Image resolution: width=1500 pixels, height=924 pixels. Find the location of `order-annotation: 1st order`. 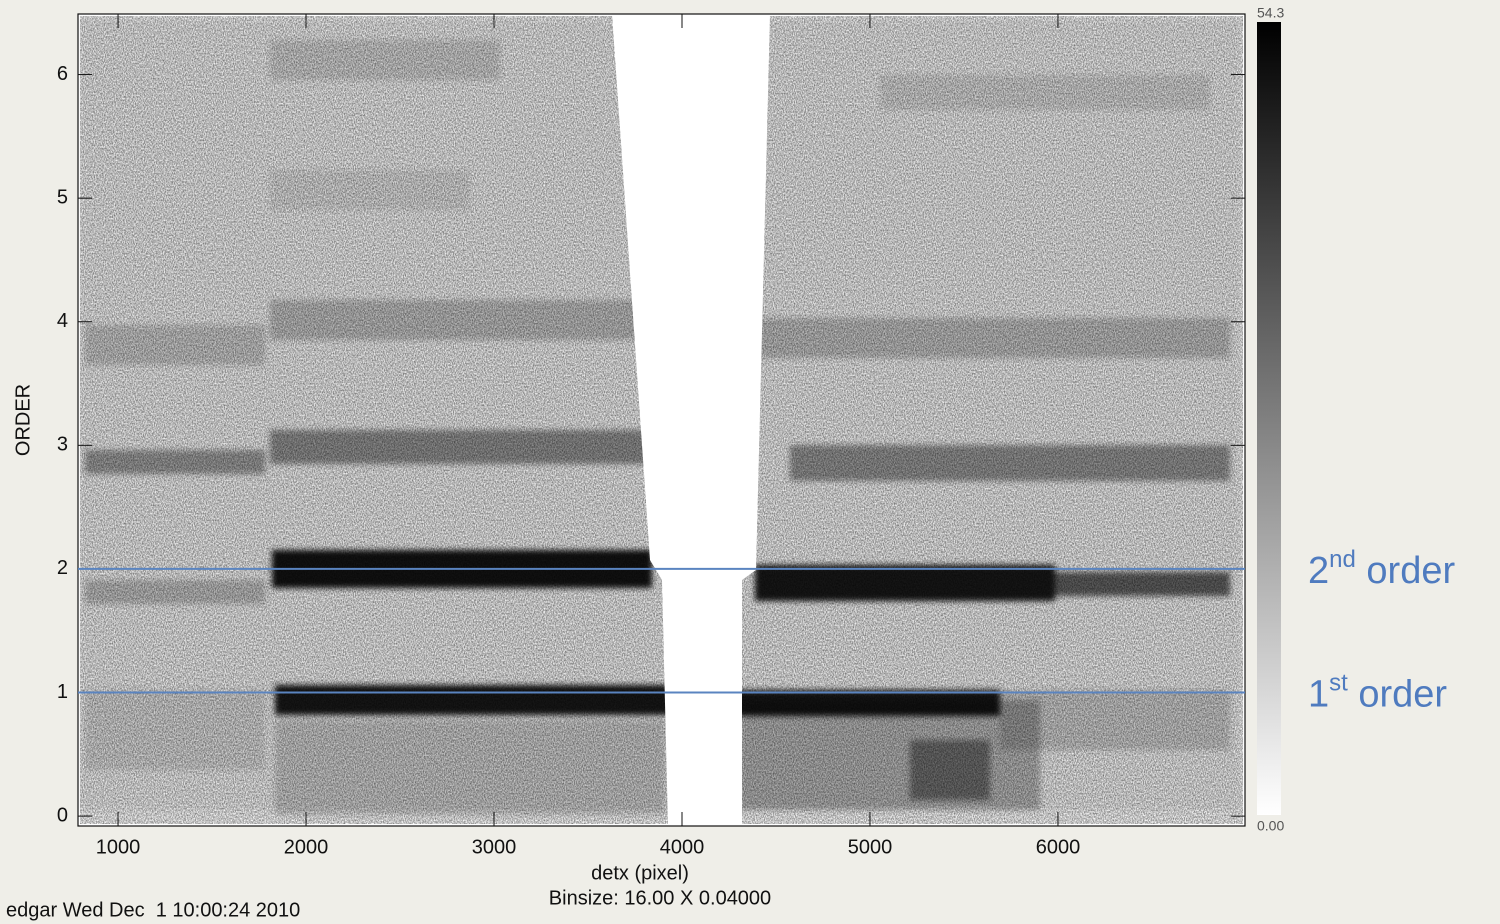

order-annotation: 1st order is located at coordinates (1377, 693).